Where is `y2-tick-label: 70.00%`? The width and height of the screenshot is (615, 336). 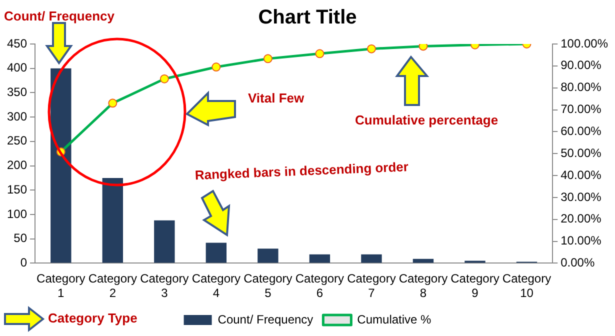
y2-tick-label: 70.00% is located at coordinates (581, 109).